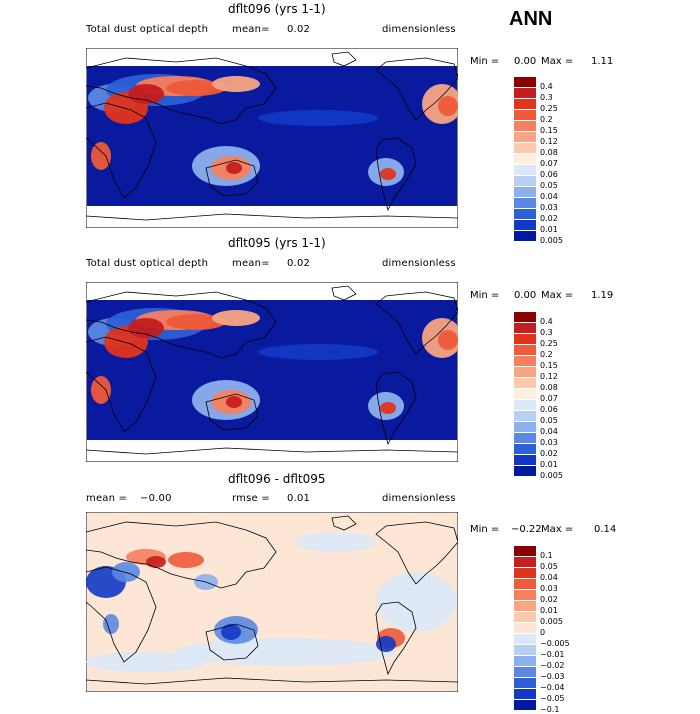 This screenshot has width=700, height=714. Describe the element at coordinates (485, 529) in the screenshot. I see `panel-3-min-label: Min =` at that location.